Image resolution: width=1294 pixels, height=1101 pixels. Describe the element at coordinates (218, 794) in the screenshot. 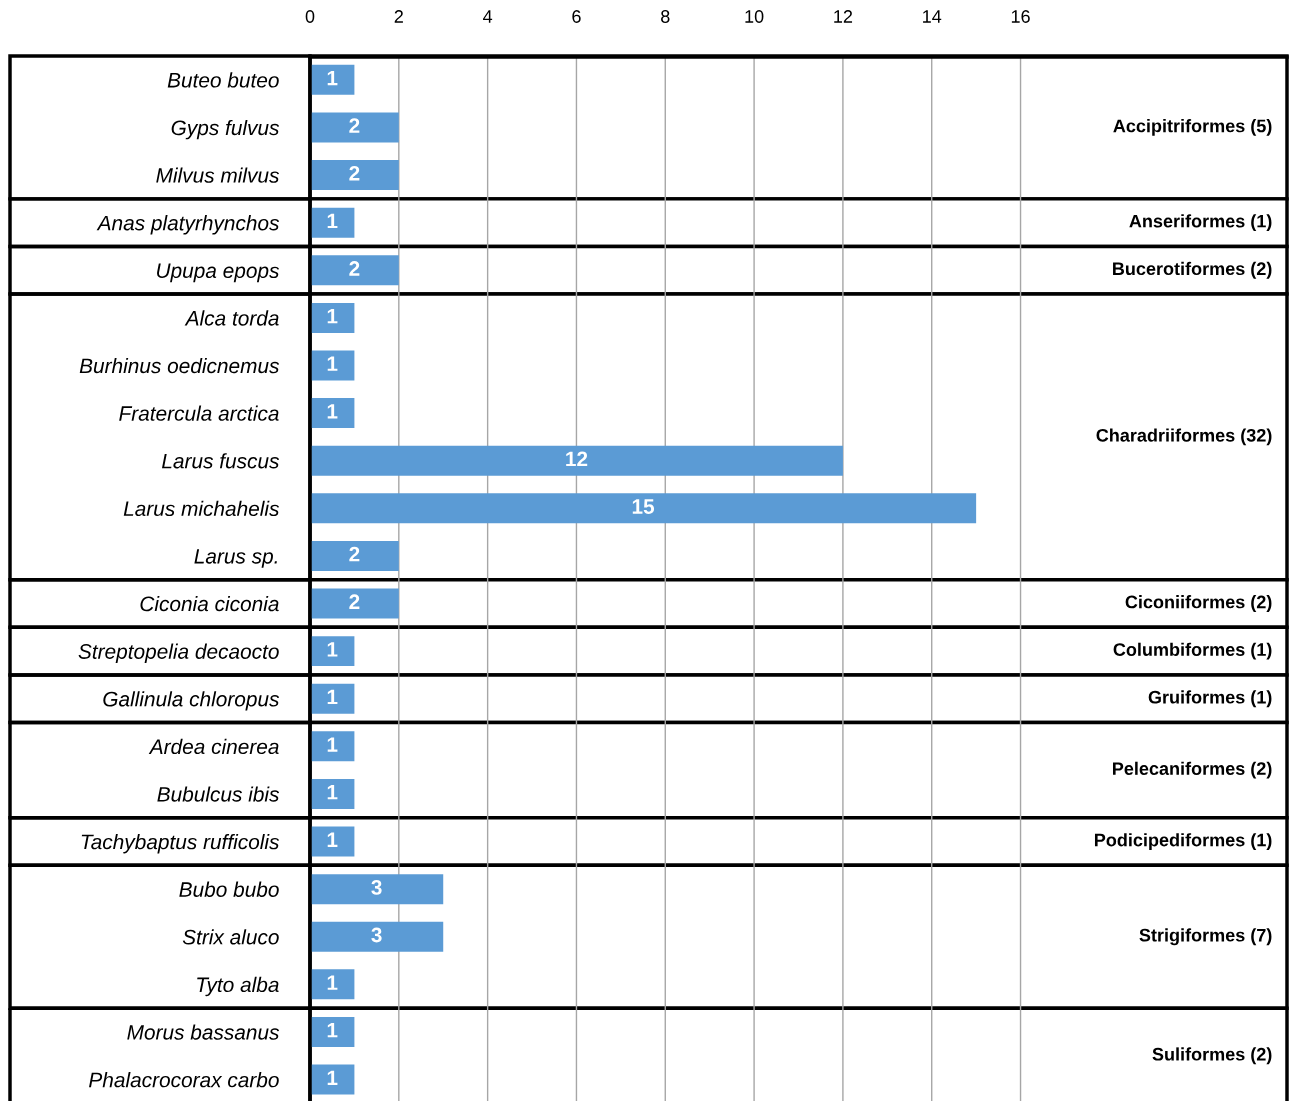

I see `y-tick-label: Bubulcus ibis` at that location.